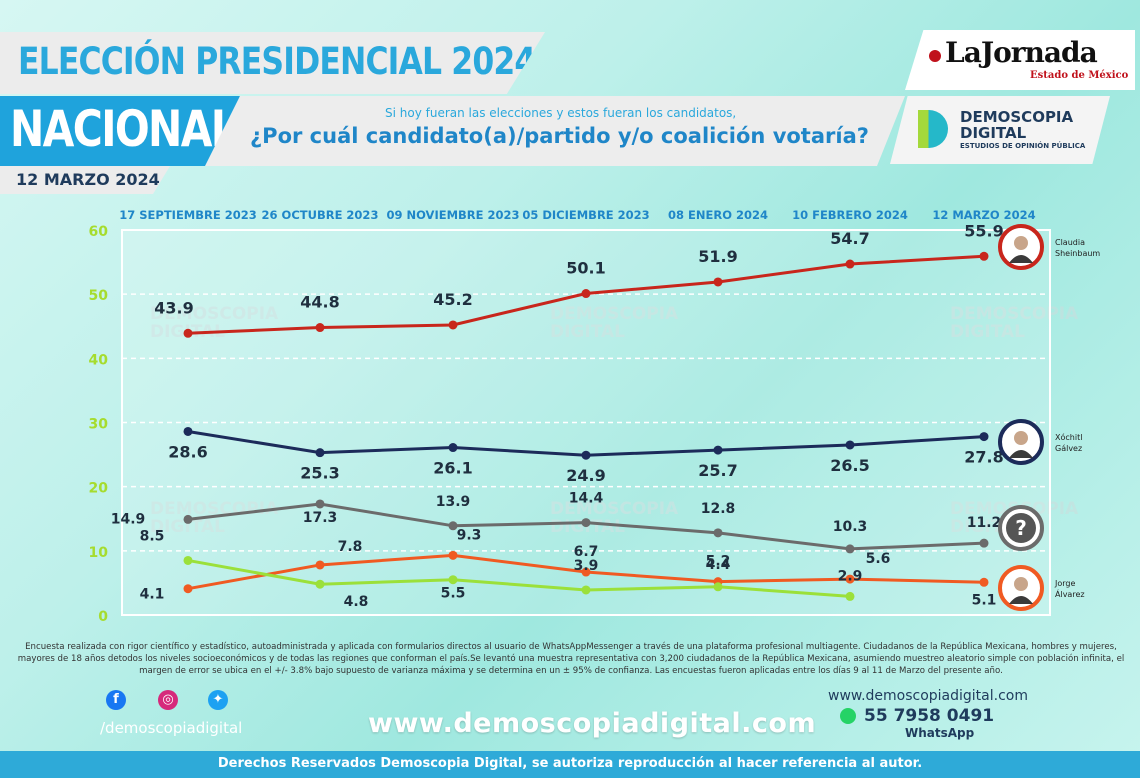  What do you see at coordinates (586, 499) in the screenshot?
I see `data-label: 14.4` at bounding box center [586, 499].